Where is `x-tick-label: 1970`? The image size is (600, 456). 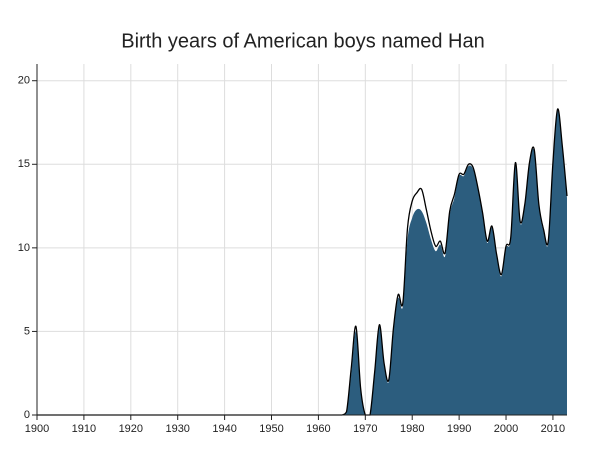 x-tick-label: 1970 is located at coordinates (365, 429).